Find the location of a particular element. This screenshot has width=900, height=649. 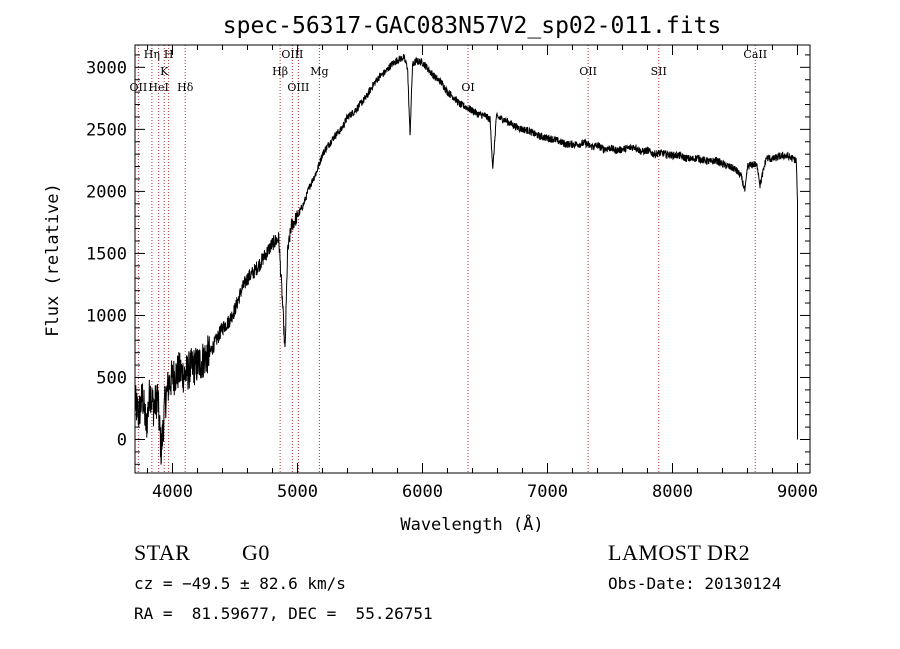

object-class: STAR is located at coordinates (162, 552).